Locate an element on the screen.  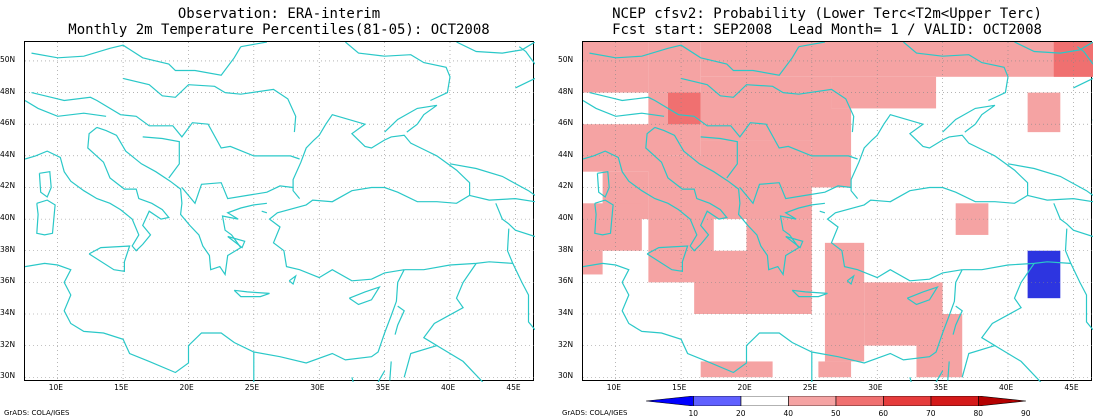
colorbar-label: 90 is located at coordinates (1026, 413).